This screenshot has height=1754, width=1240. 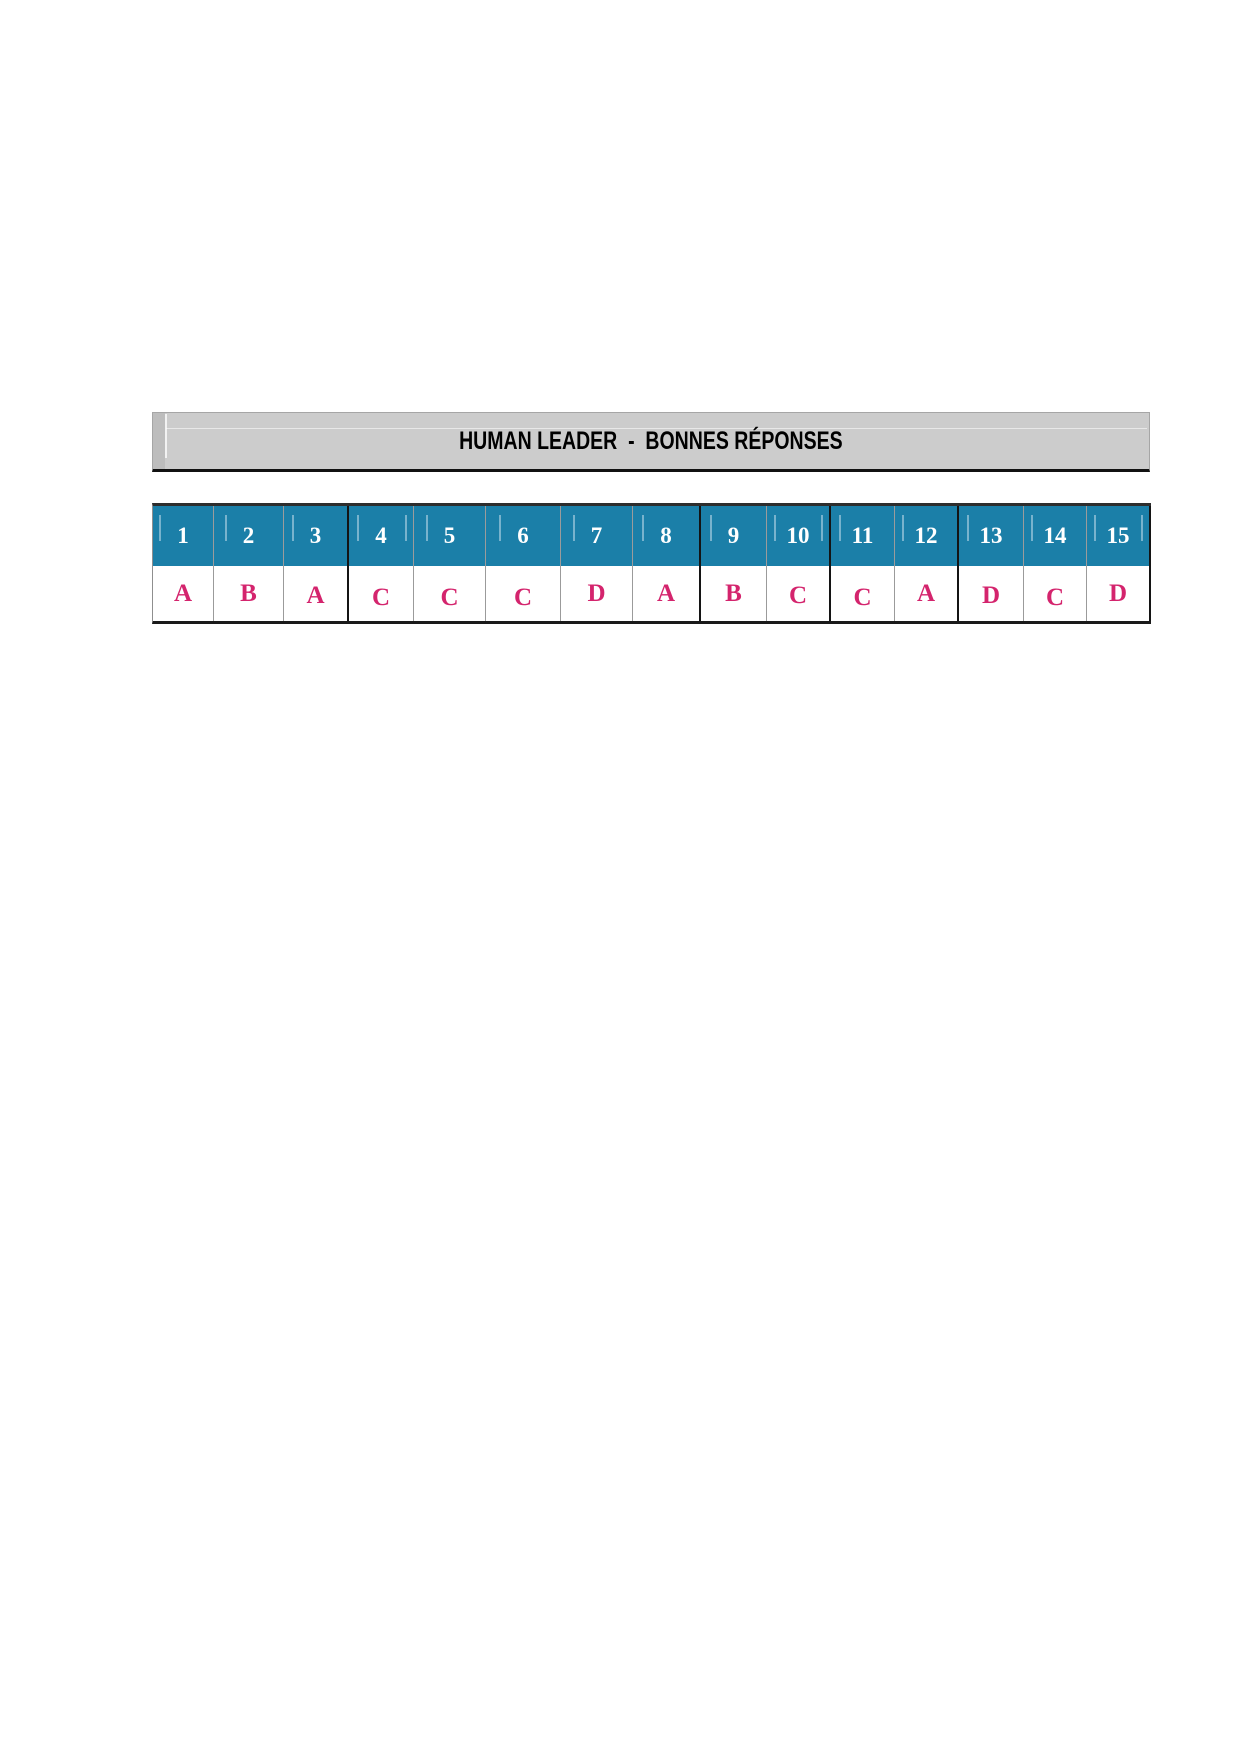 I want to click on question-number-cell: 3, so click(x=315, y=536).